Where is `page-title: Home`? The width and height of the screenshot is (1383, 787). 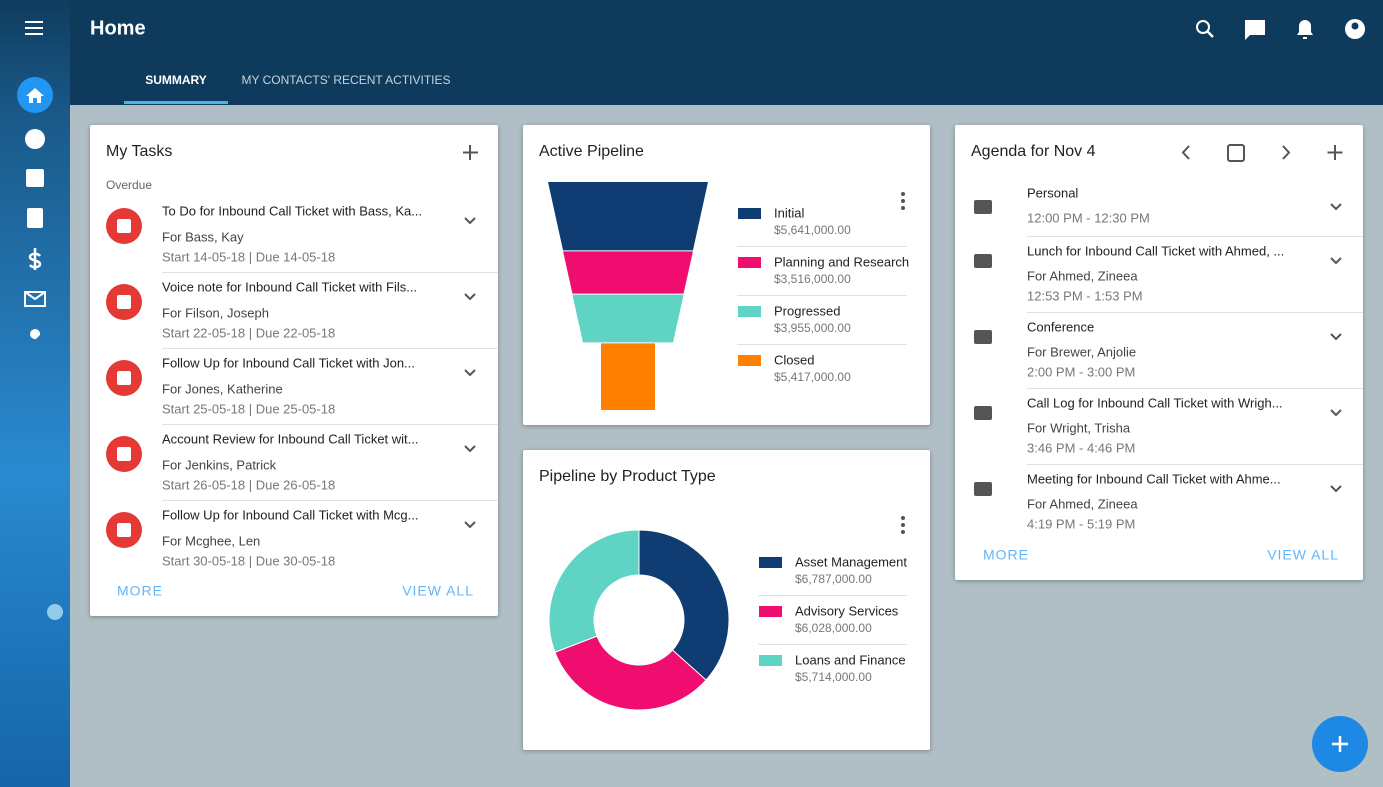
page-title: Home is located at coordinates (118, 28).